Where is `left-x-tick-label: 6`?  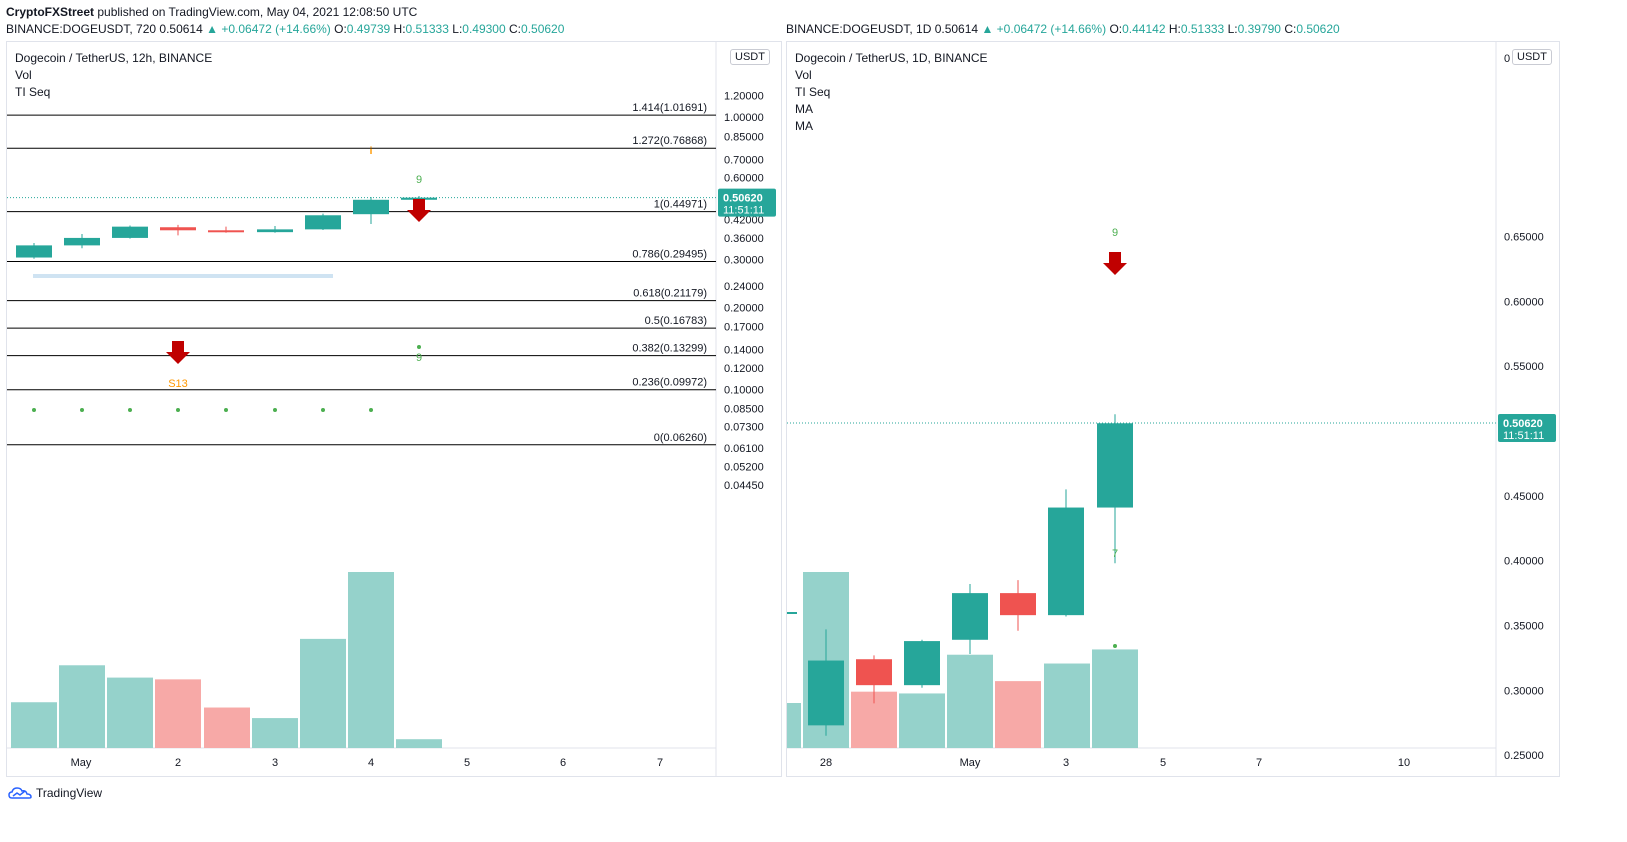 left-x-tick-label: 6 is located at coordinates (563, 763).